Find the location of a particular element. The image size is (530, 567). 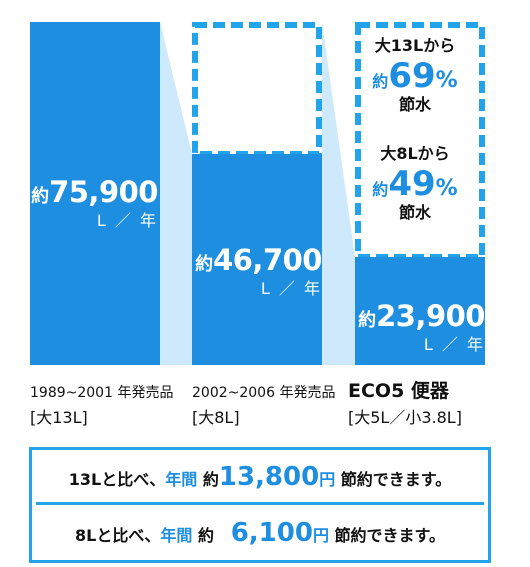

bar-value: 46,700 is located at coordinates (267, 260).